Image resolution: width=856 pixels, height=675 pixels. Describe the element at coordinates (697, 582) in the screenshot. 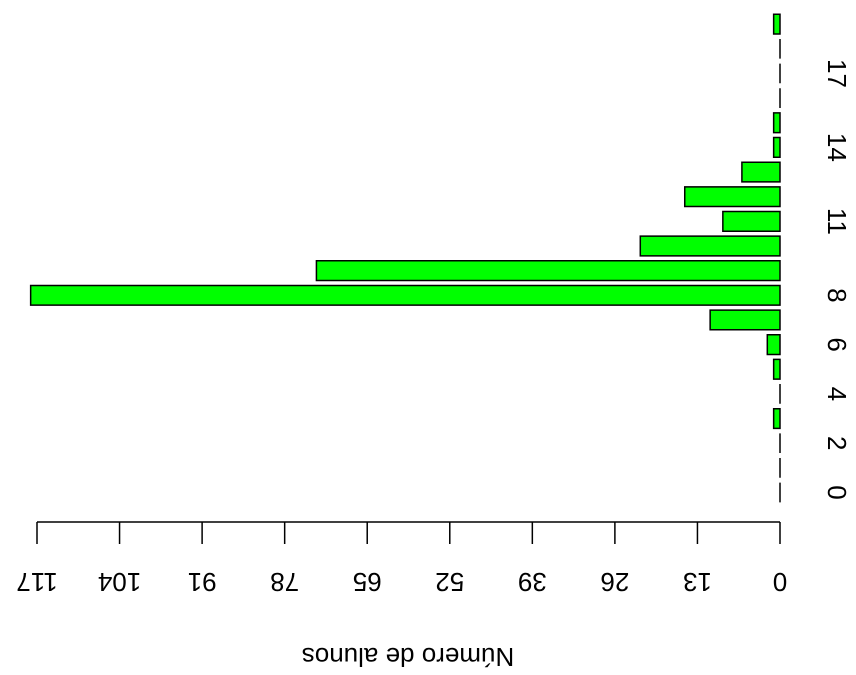

I see `x-tick-label: 13` at that location.